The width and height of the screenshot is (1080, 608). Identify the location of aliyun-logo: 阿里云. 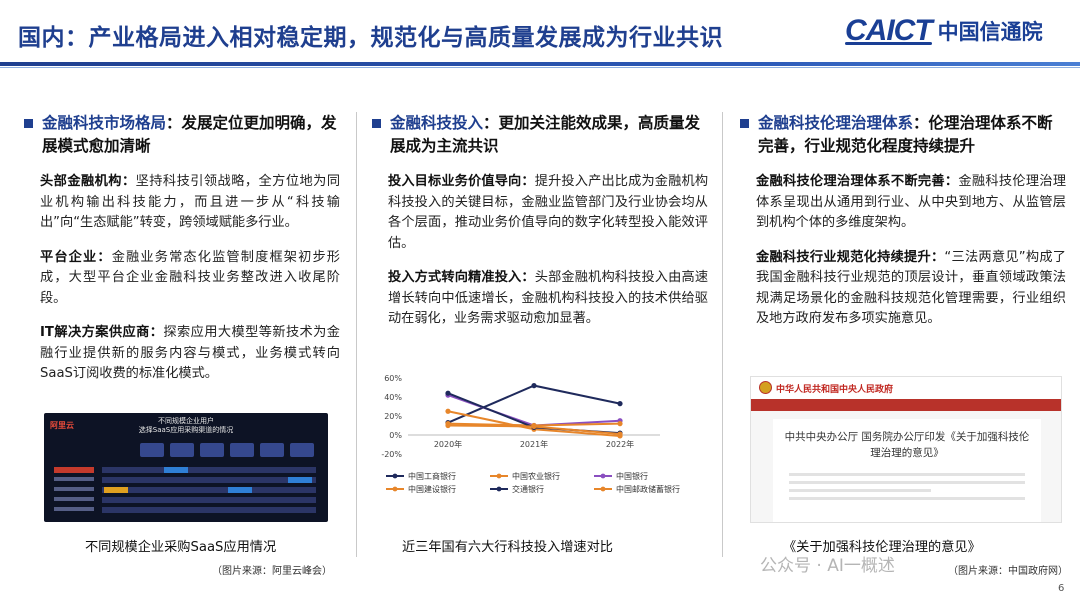
(62, 425).